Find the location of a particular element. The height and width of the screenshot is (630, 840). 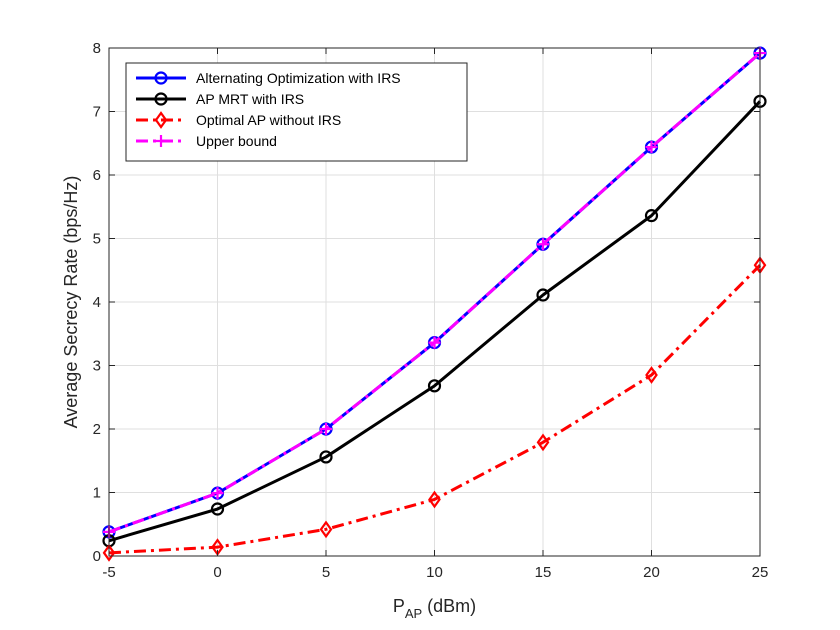

y-tick-label: 8 is located at coordinates (97, 48).